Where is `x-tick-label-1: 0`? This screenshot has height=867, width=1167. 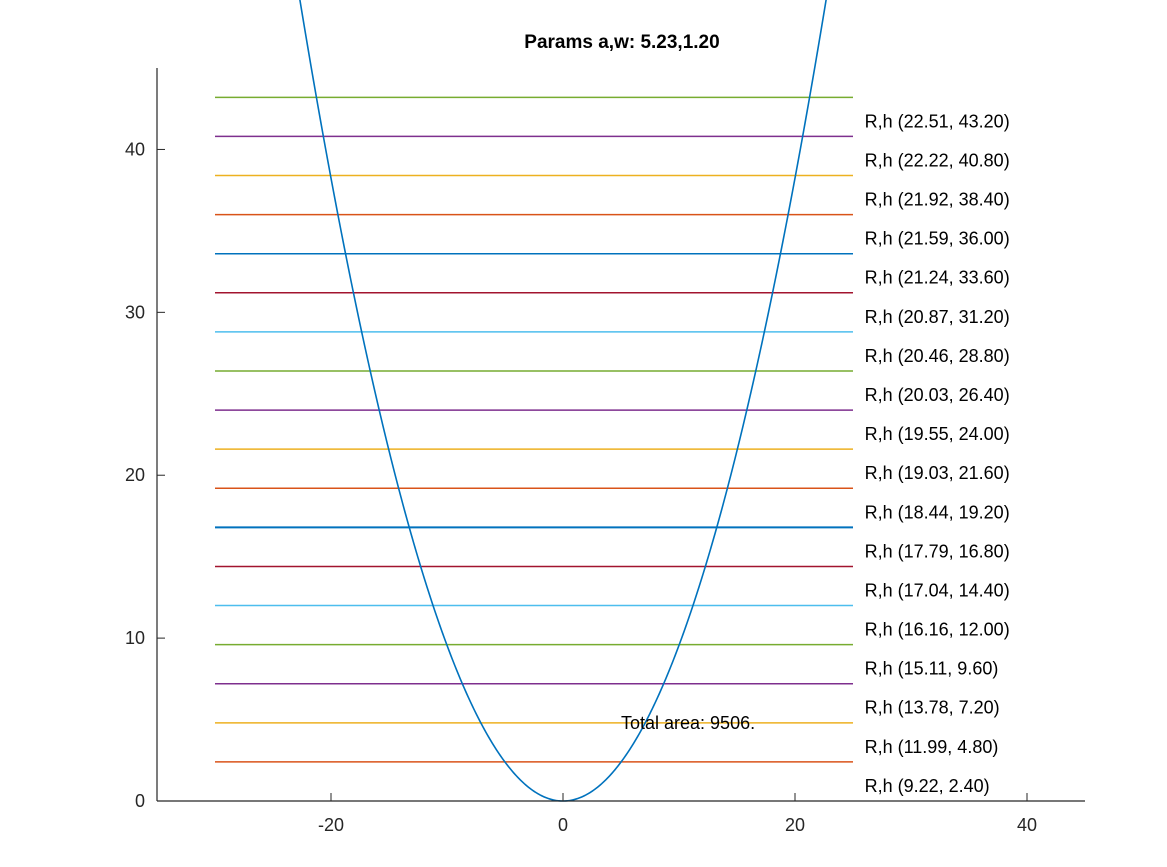 x-tick-label-1: 0 is located at coordinates (563, 825).